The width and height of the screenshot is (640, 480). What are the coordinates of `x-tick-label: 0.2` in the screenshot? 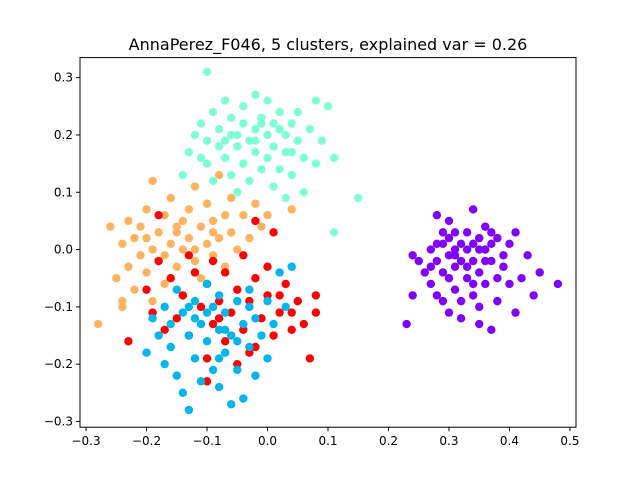 It's located at (388, 441).